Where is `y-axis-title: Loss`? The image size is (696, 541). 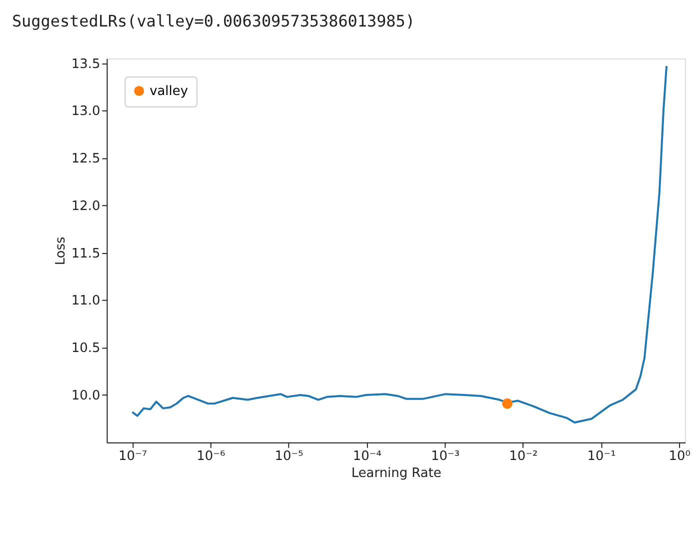 y-axis-title: Loss is located at coordinates (60, 251).